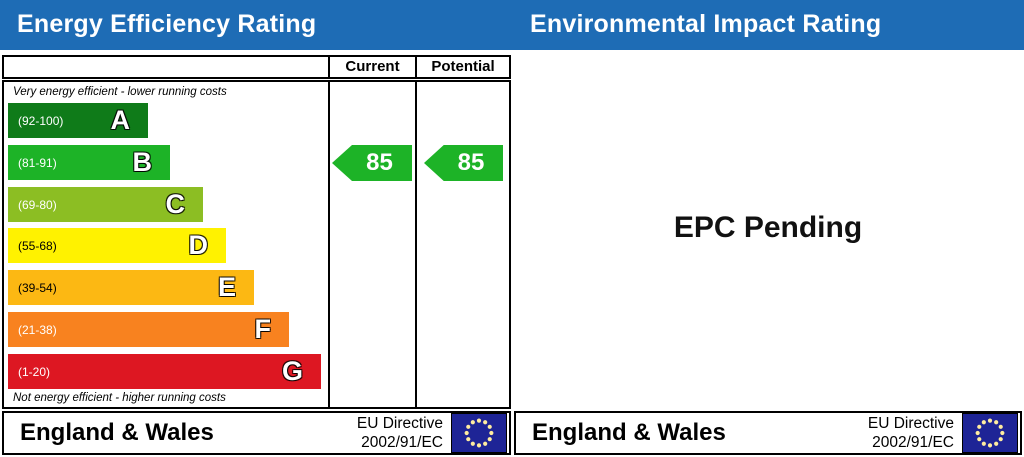  I want to click on current-rating-value: 85, so click(379, 162).